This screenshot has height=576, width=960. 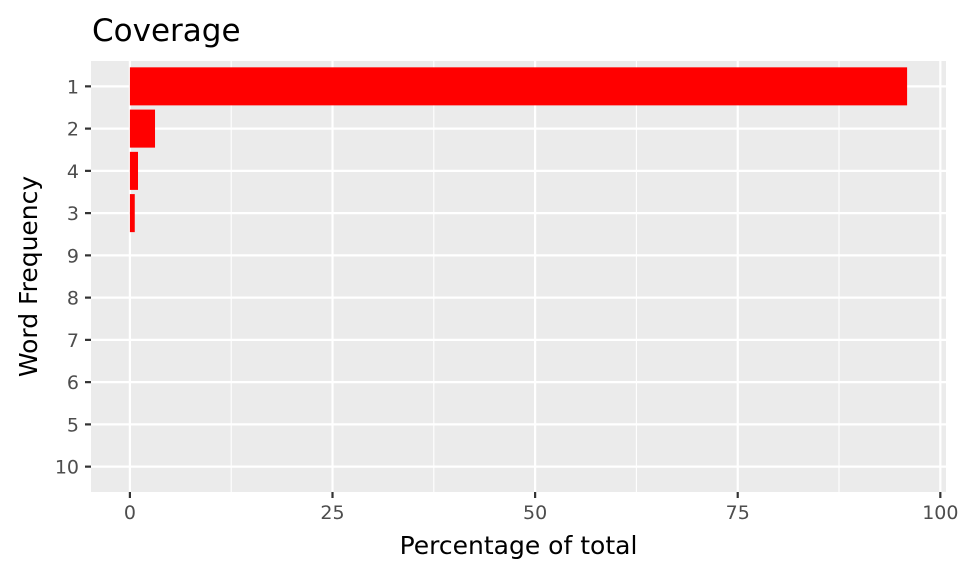 What do you see at coordinates (73, 383) in the screenshot?
I see `y-tick-label: 6` at bounding box center [73, 383].